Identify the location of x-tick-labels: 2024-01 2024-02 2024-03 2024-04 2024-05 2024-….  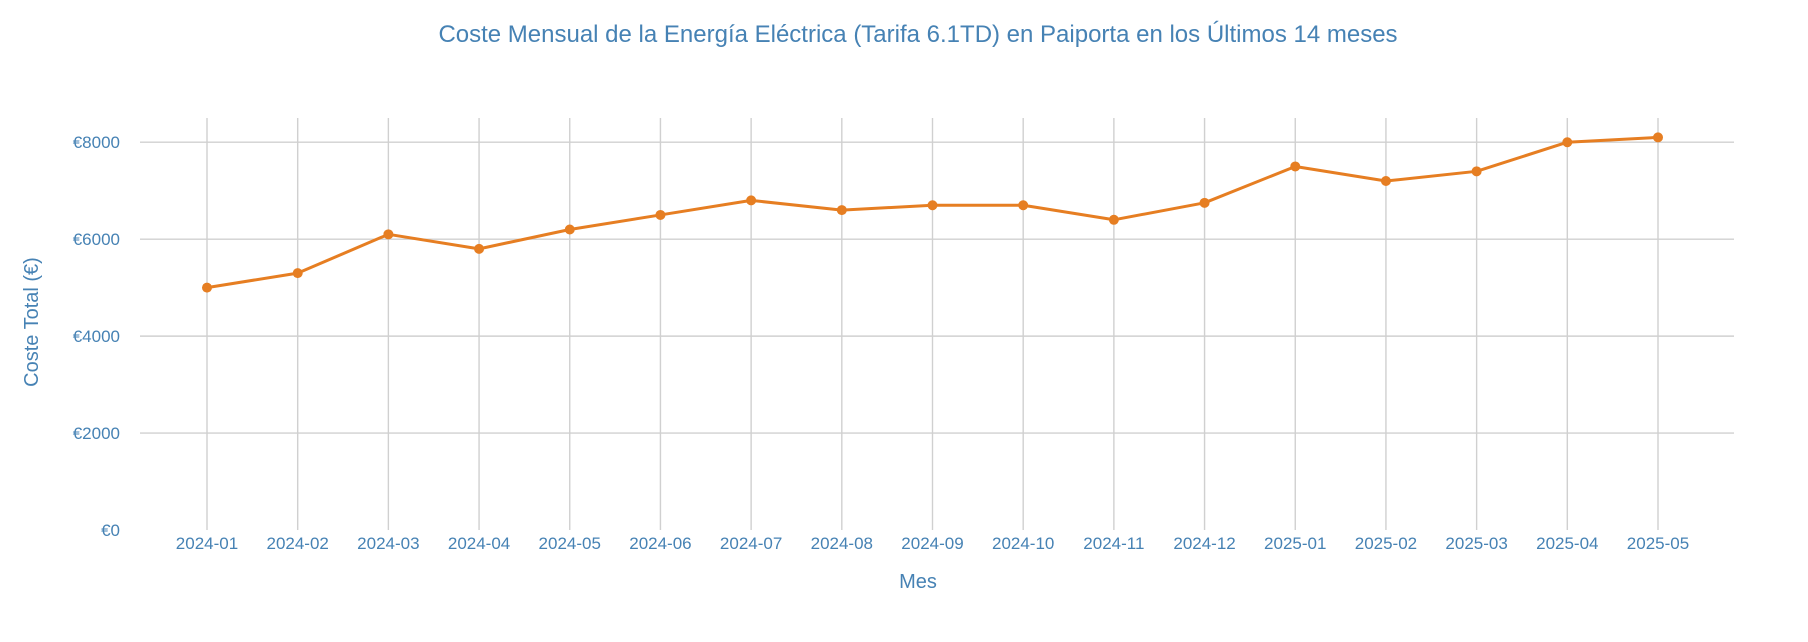
(932, 543).